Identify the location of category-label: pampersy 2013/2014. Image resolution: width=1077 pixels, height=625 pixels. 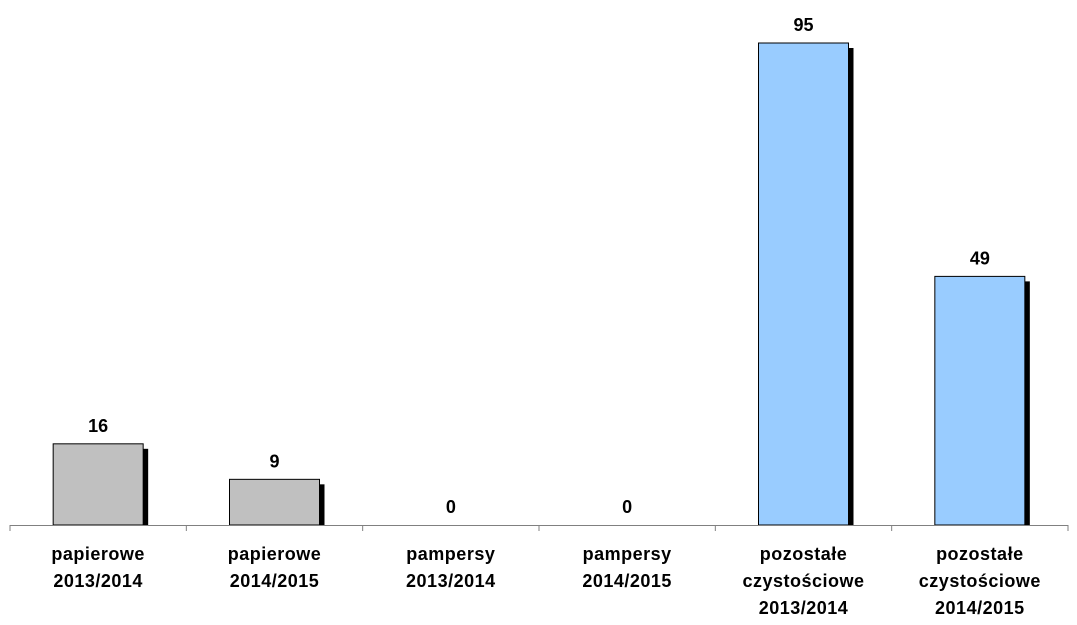
(451, 567).